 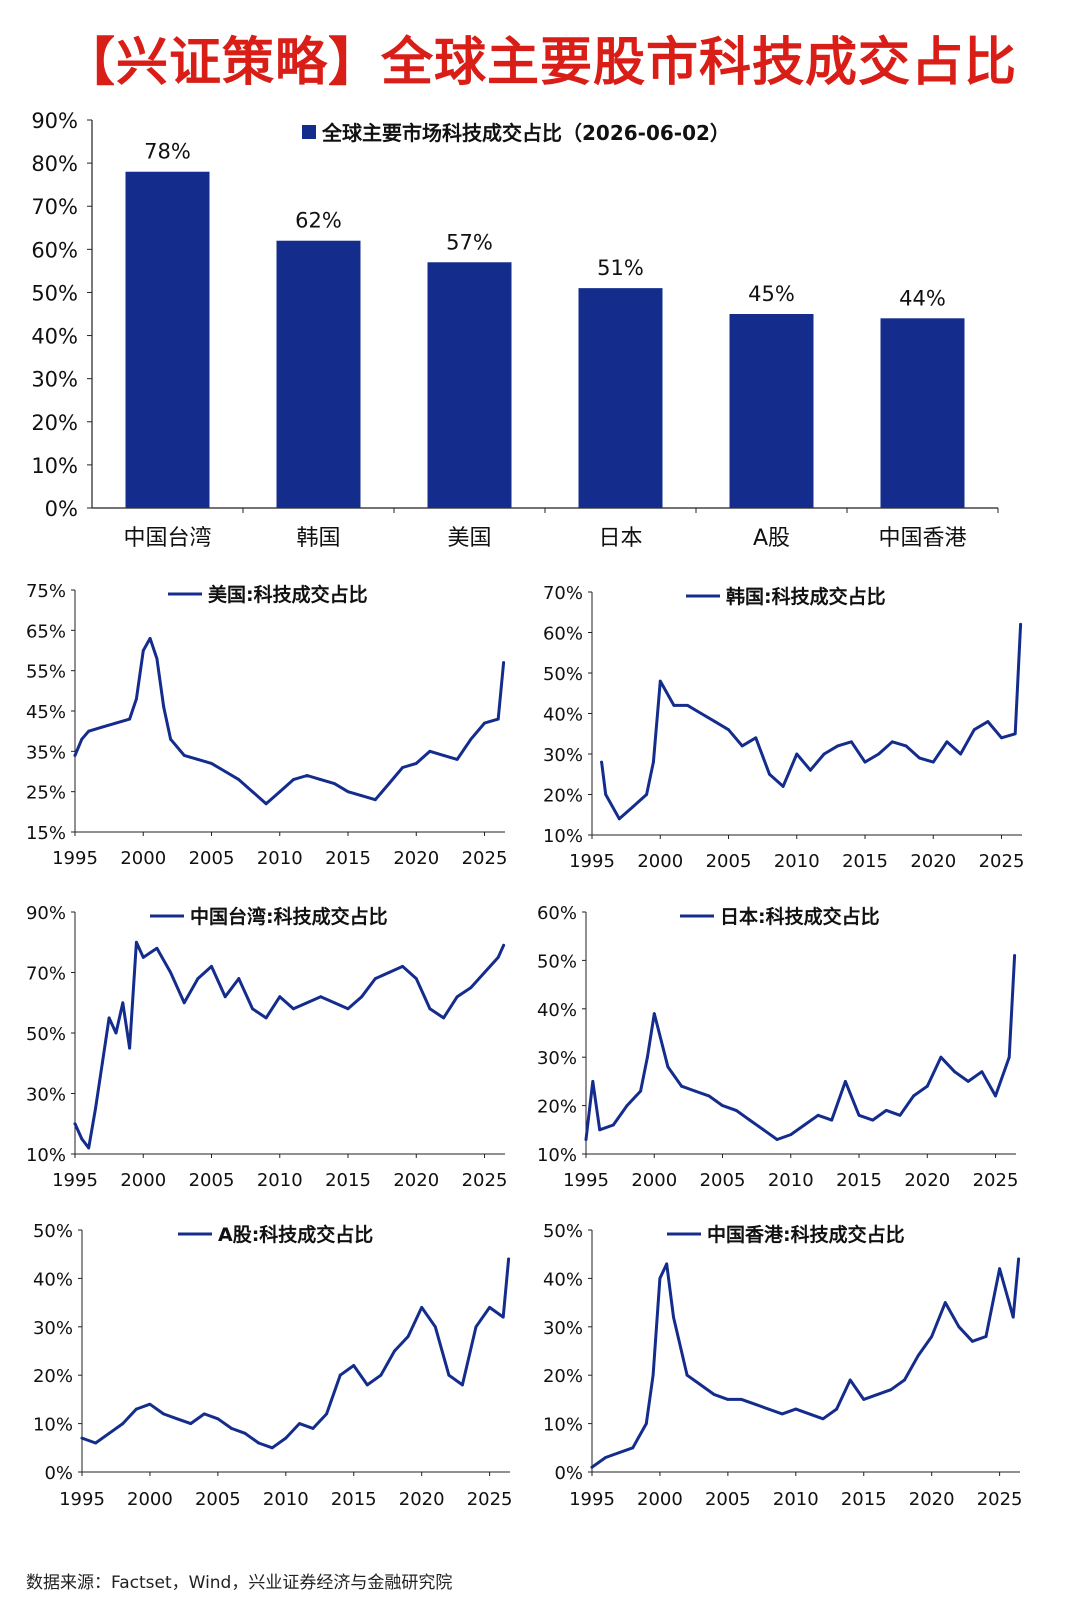 I want to click on y-tick-label: 70%, so click(x=46, y=974).